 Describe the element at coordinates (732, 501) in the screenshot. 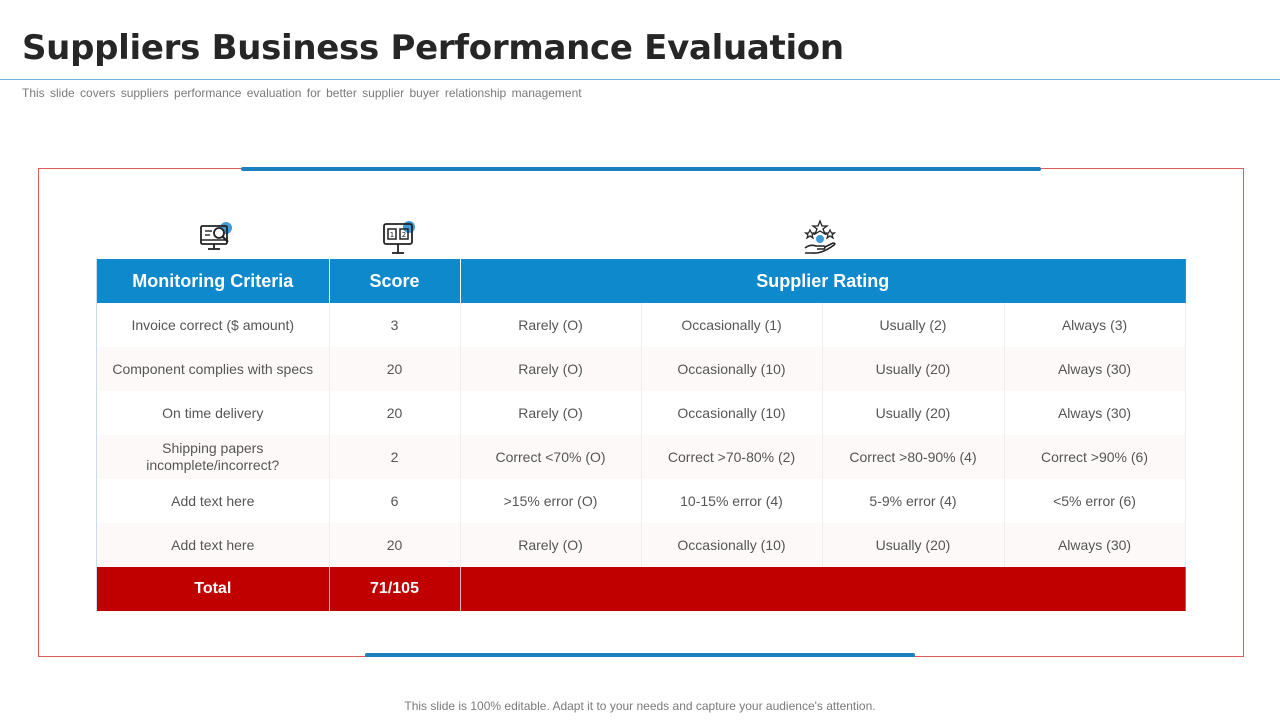

I see `rating-cell: 10-15% error (4)` at that location.